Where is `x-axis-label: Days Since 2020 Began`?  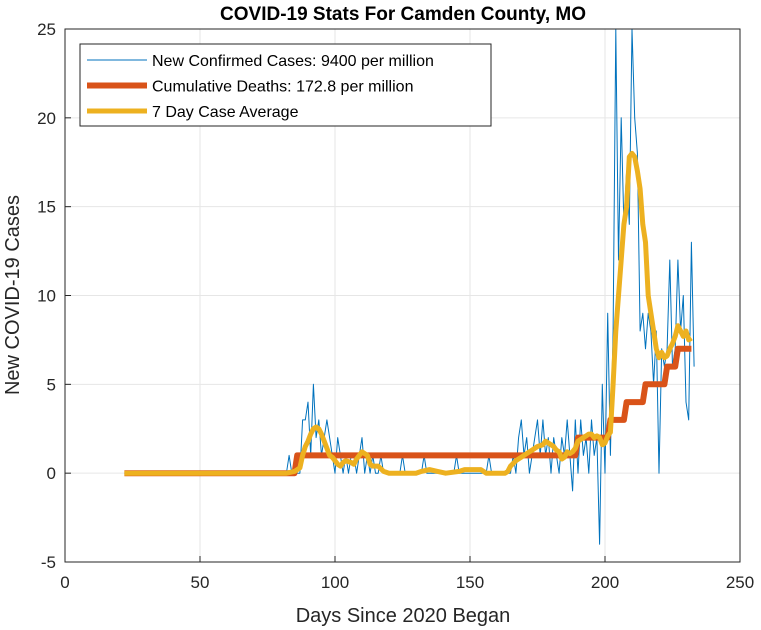
x-axis-label: Days Since 2020 Began is located at coordinates (403, 616).